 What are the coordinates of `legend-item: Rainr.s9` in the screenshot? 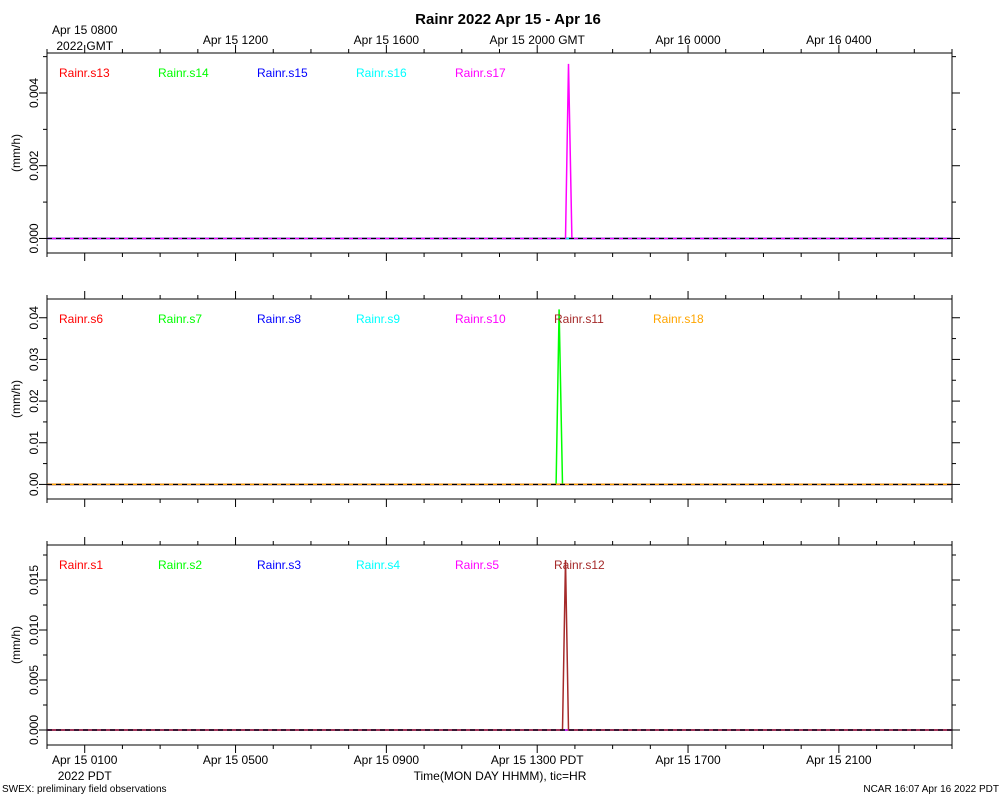 It's located at (378, 319).